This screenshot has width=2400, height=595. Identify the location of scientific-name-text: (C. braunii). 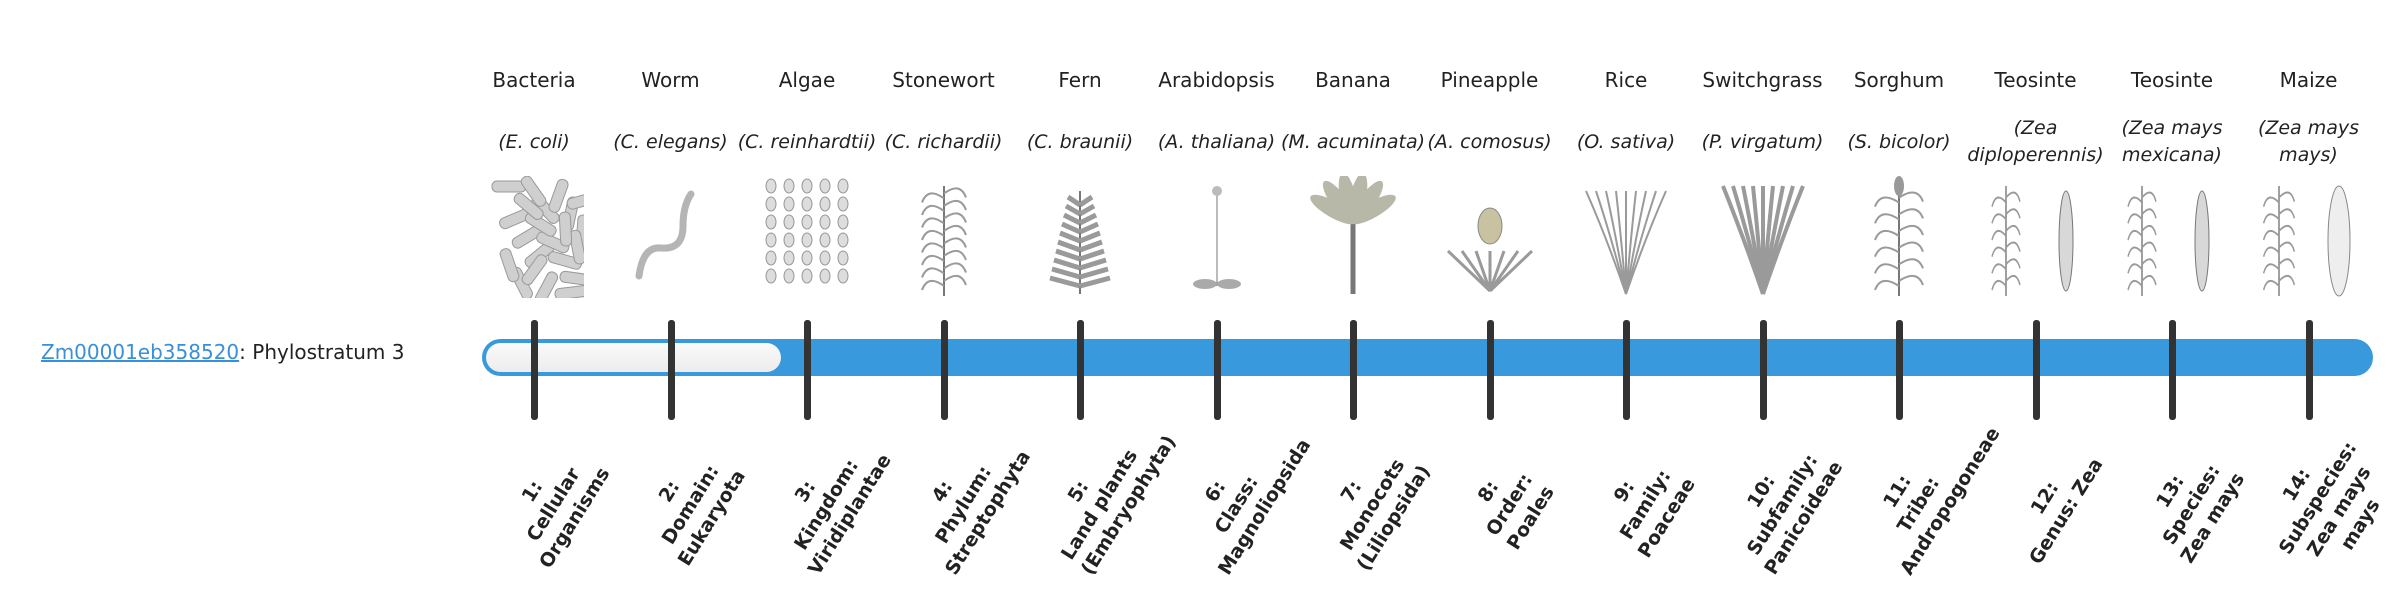
(1080, 141).